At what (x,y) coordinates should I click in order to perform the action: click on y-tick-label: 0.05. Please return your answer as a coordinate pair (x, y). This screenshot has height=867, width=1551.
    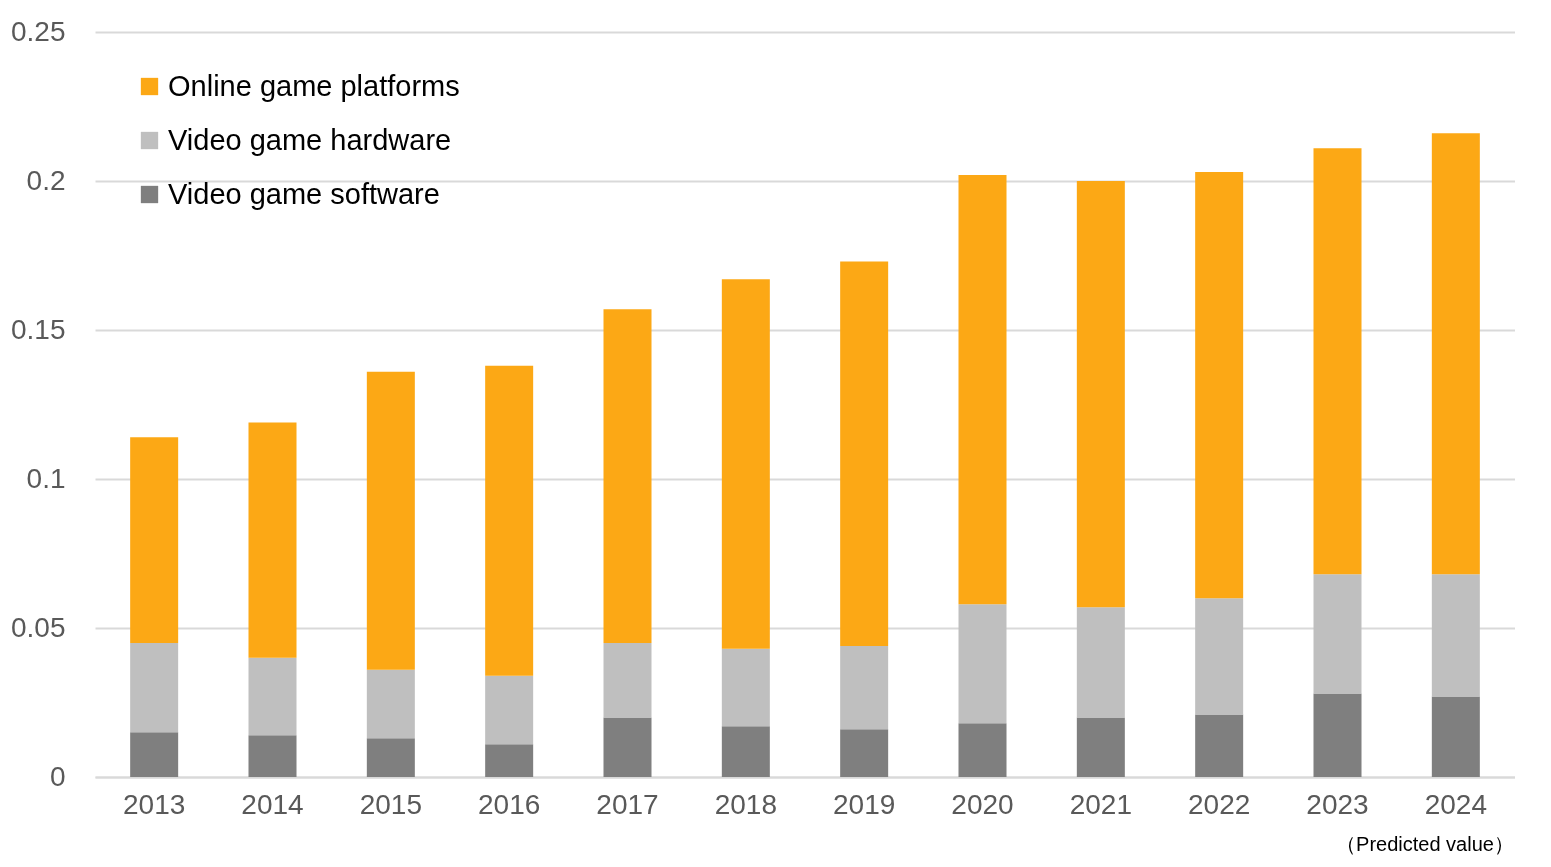
    Looking at the image, I should click on (38, 627).